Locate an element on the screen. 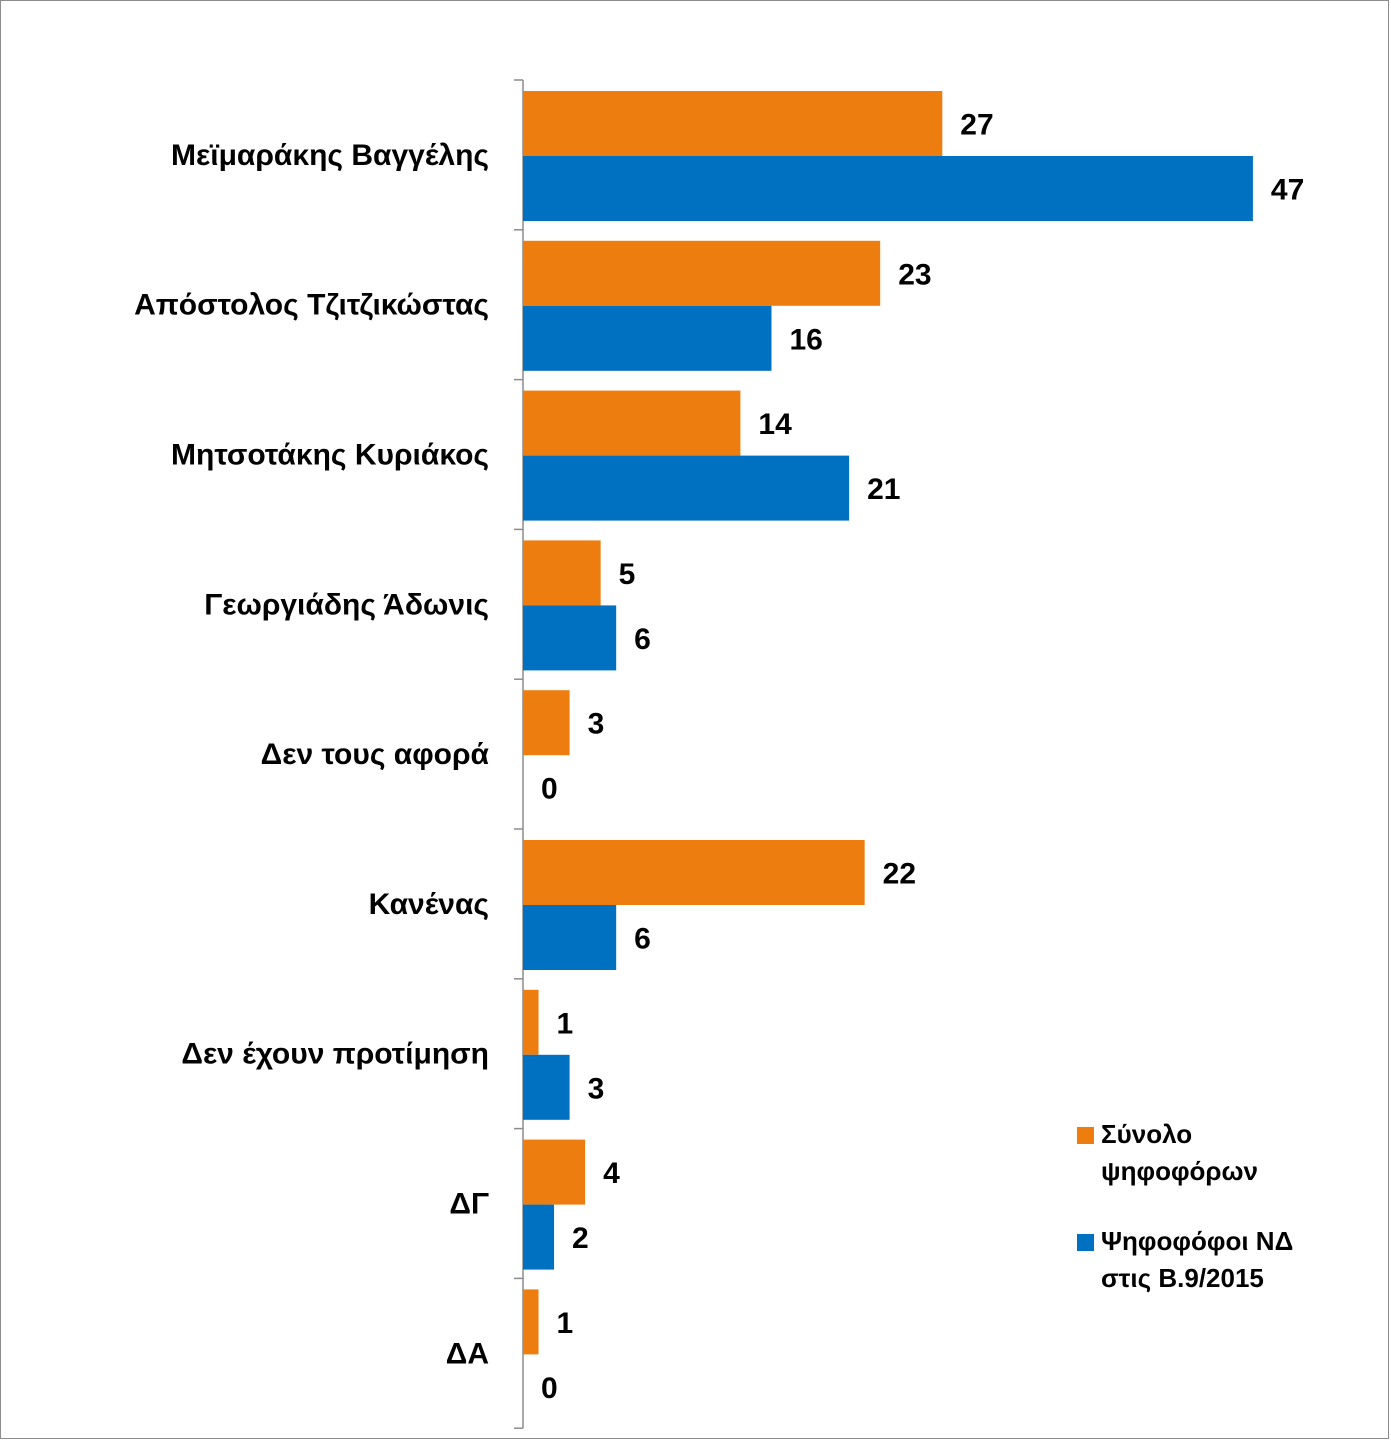  category-label: Δεν τους αφορά is located at coordinates (375, 754).